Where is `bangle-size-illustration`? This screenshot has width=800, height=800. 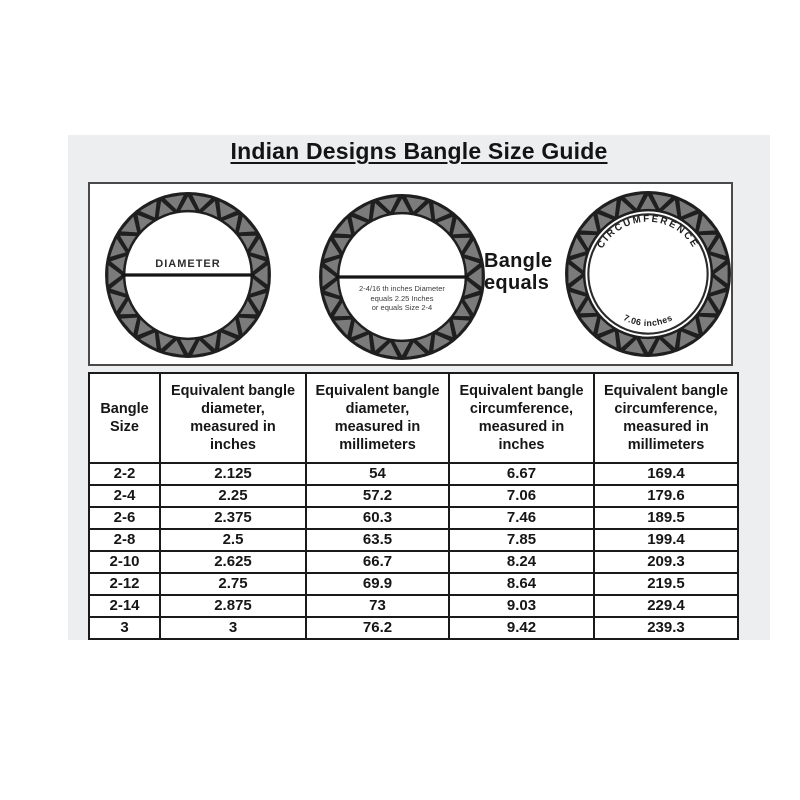
bangle-size-illustration is located at coordinates (402, 277).